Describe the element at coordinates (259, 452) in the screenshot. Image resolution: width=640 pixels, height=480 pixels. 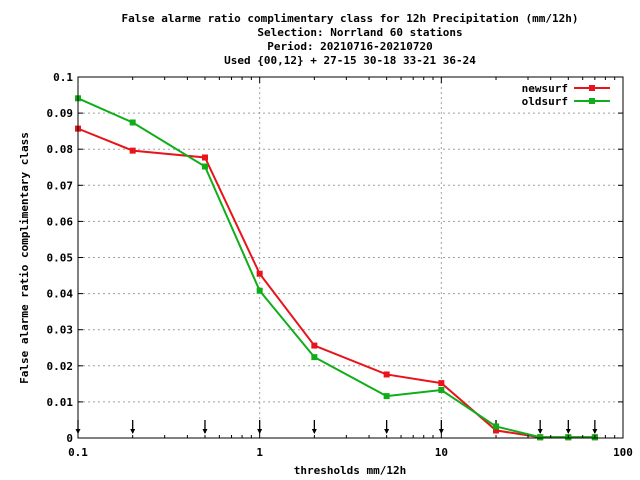
I see `x-tick-label: 1` at that location.